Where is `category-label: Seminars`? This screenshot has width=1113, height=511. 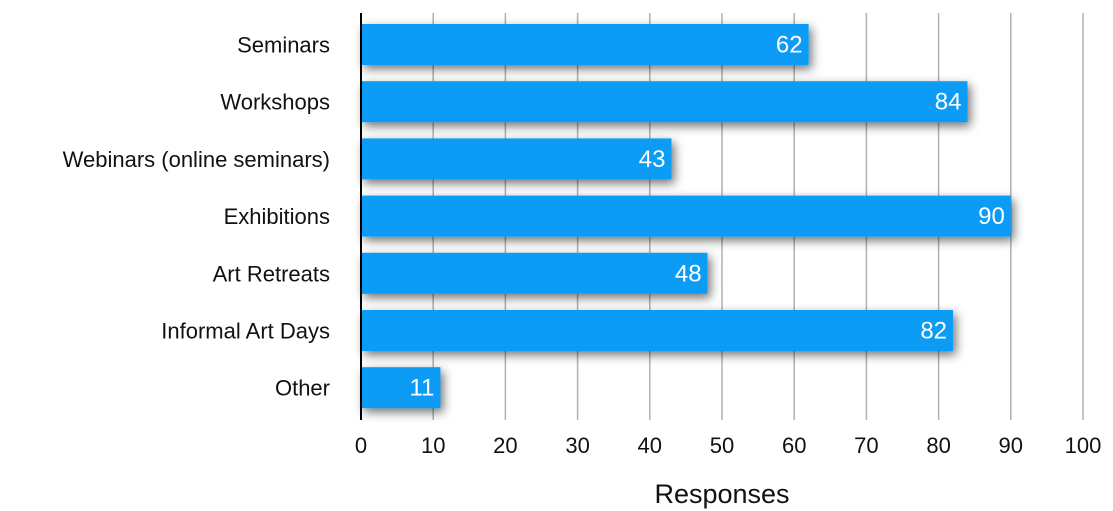
category-label: Seminars is located at coordinates (283, 45).